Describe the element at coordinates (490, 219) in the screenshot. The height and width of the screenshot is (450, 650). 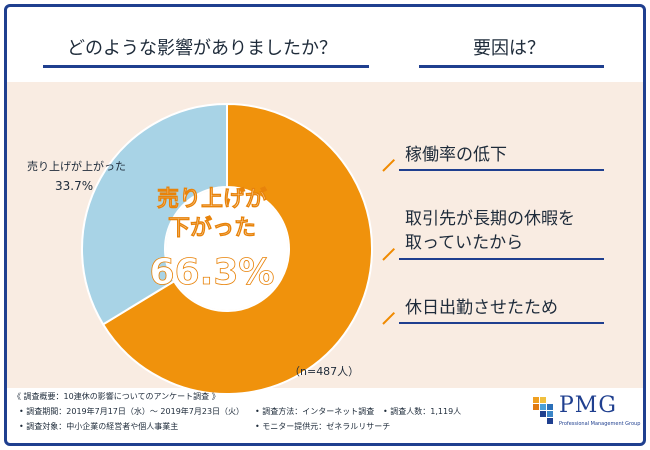
I see `reason-2-line-1: 取引先が長期の休暇を` at that location.